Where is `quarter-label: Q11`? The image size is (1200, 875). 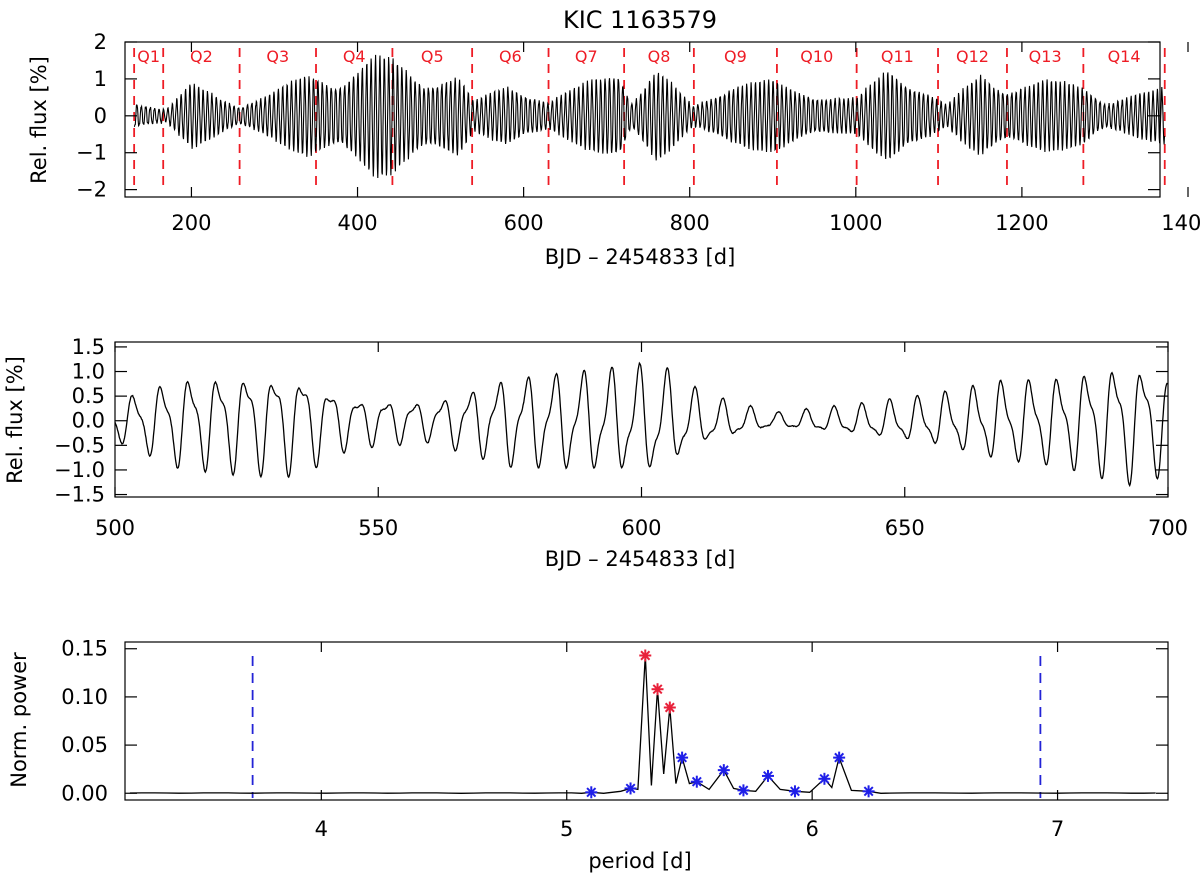 quarter-label: Q11 is located at coordinates (897, 56).